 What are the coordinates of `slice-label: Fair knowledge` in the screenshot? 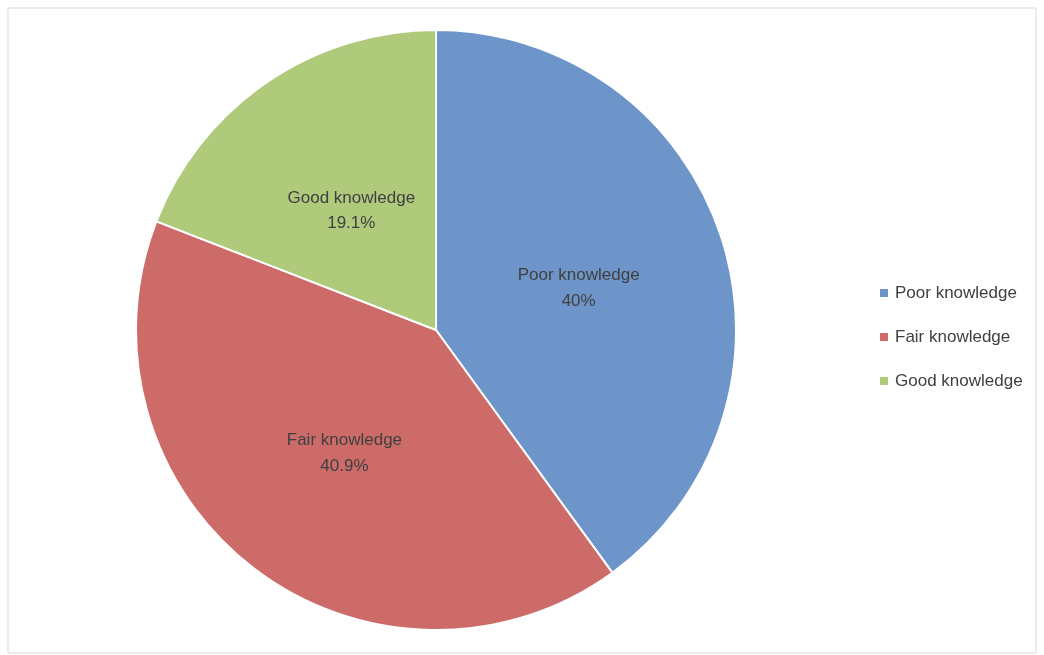 It's located at (344, 440).